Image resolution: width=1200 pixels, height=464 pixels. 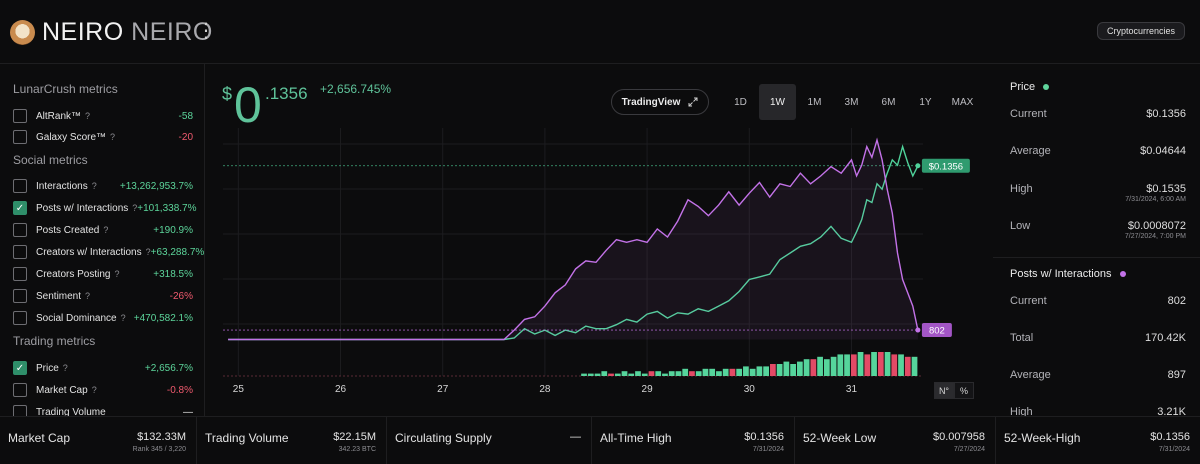 What do you see at coordinates (59, 296) in the screenshot?
I see `metric-label: Sentiment` at bounding box center [59, 296].